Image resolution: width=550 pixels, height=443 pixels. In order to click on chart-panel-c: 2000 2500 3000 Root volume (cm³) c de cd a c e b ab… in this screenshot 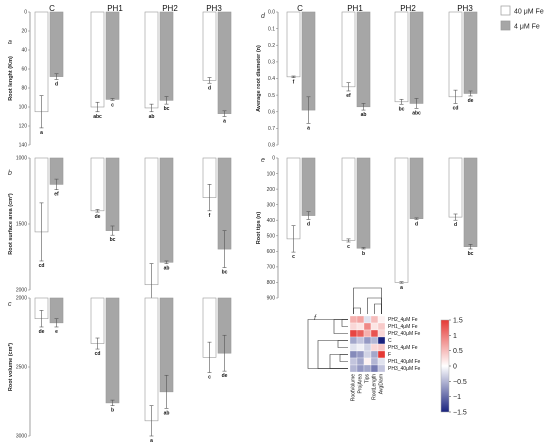, I will do `click(119, 369)`.